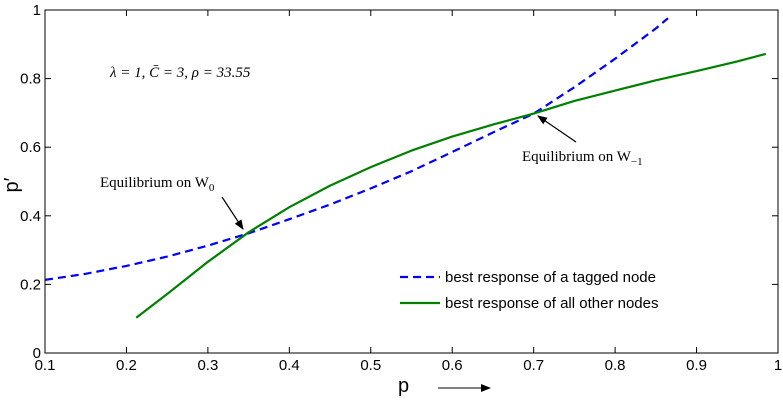 This screenshot has width=783, height=401. I want to click on x-tick-label: 1, so click(778, 365).